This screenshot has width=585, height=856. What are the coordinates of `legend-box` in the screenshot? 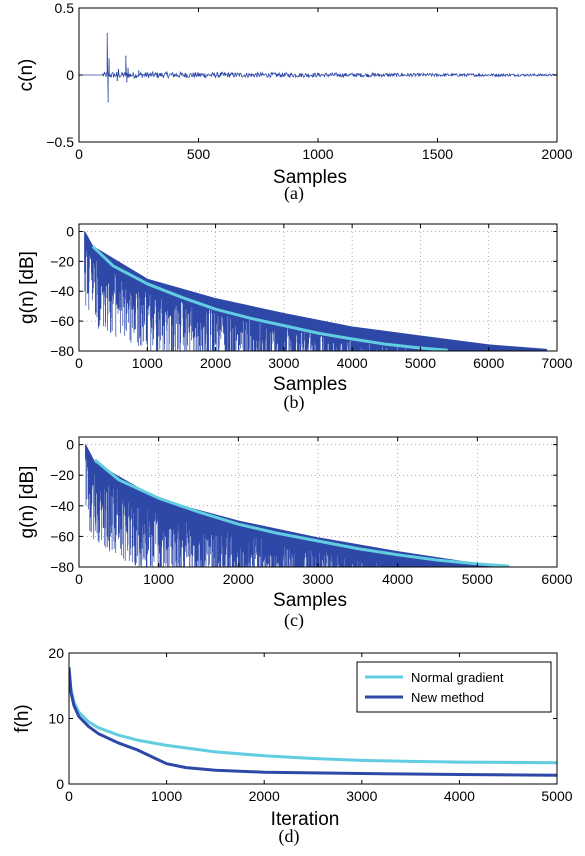 It's located at (454, 687).